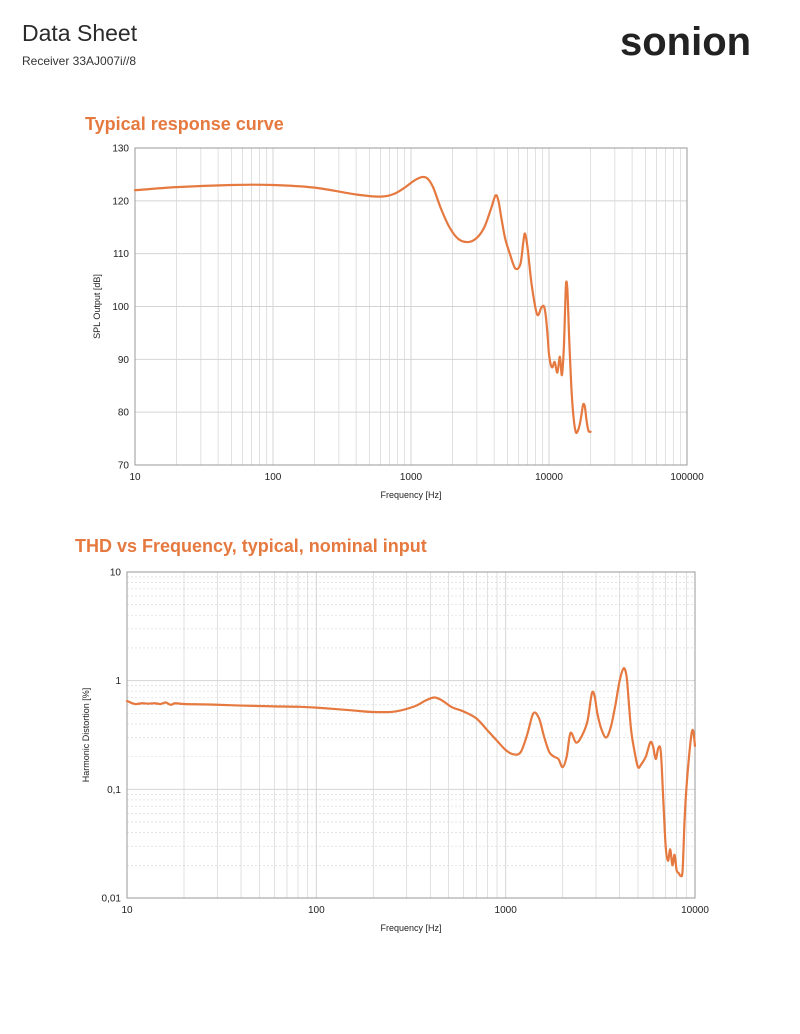 This screenshot has width=800, height=1034. I want to click on y-tick-label: 120, so click(120, 201).